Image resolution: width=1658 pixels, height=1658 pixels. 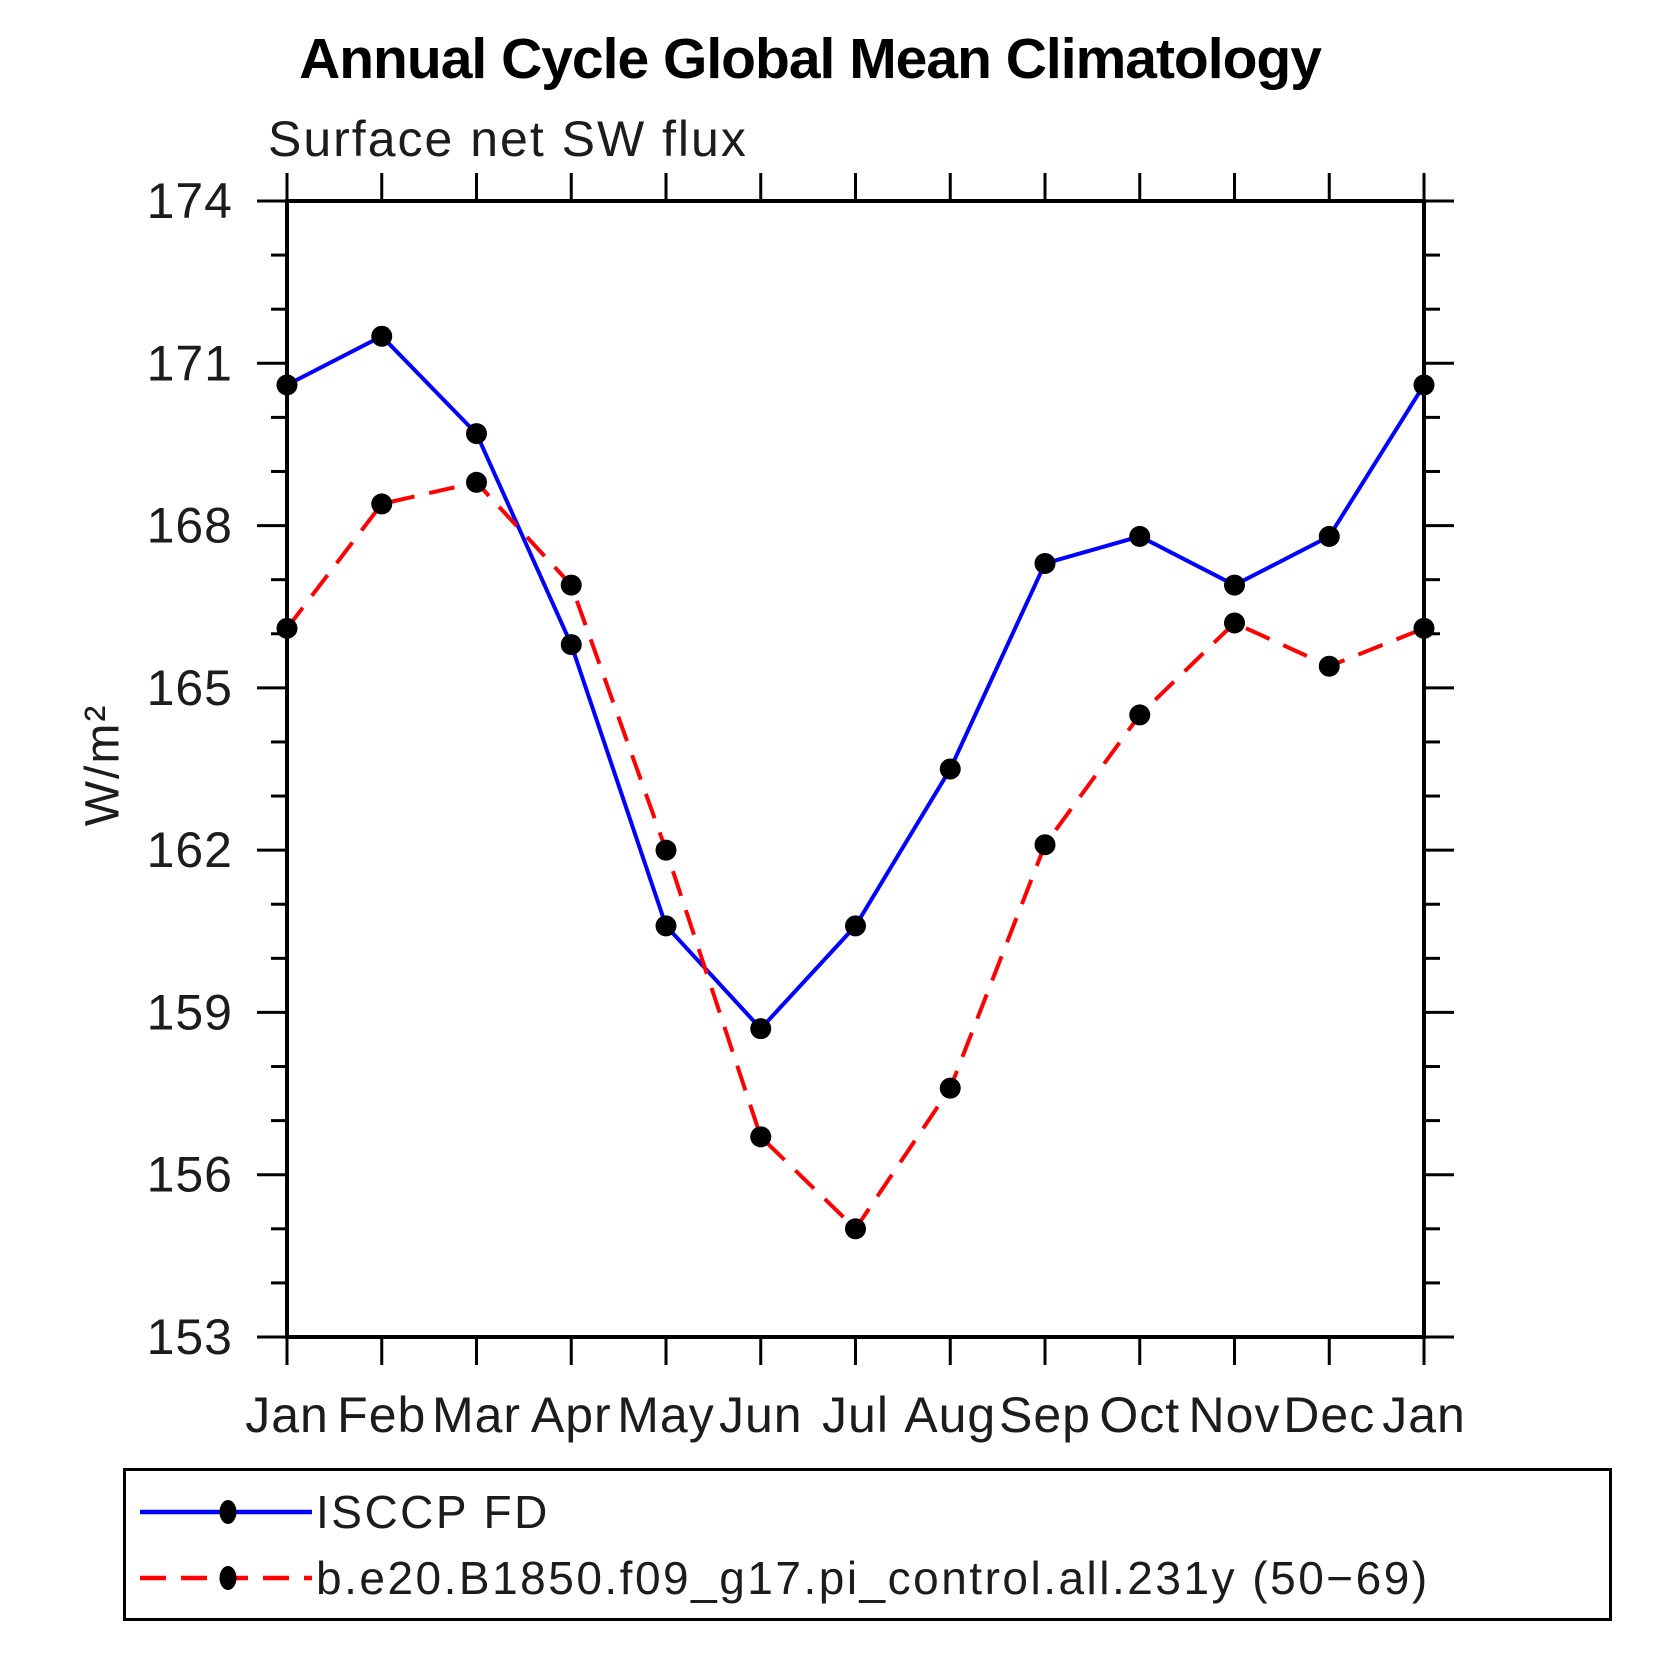 What do you see at coordinates (190, 1337) in the screenshot?
I see `y-tick-label: 153` at bounding box center [190, 1337].